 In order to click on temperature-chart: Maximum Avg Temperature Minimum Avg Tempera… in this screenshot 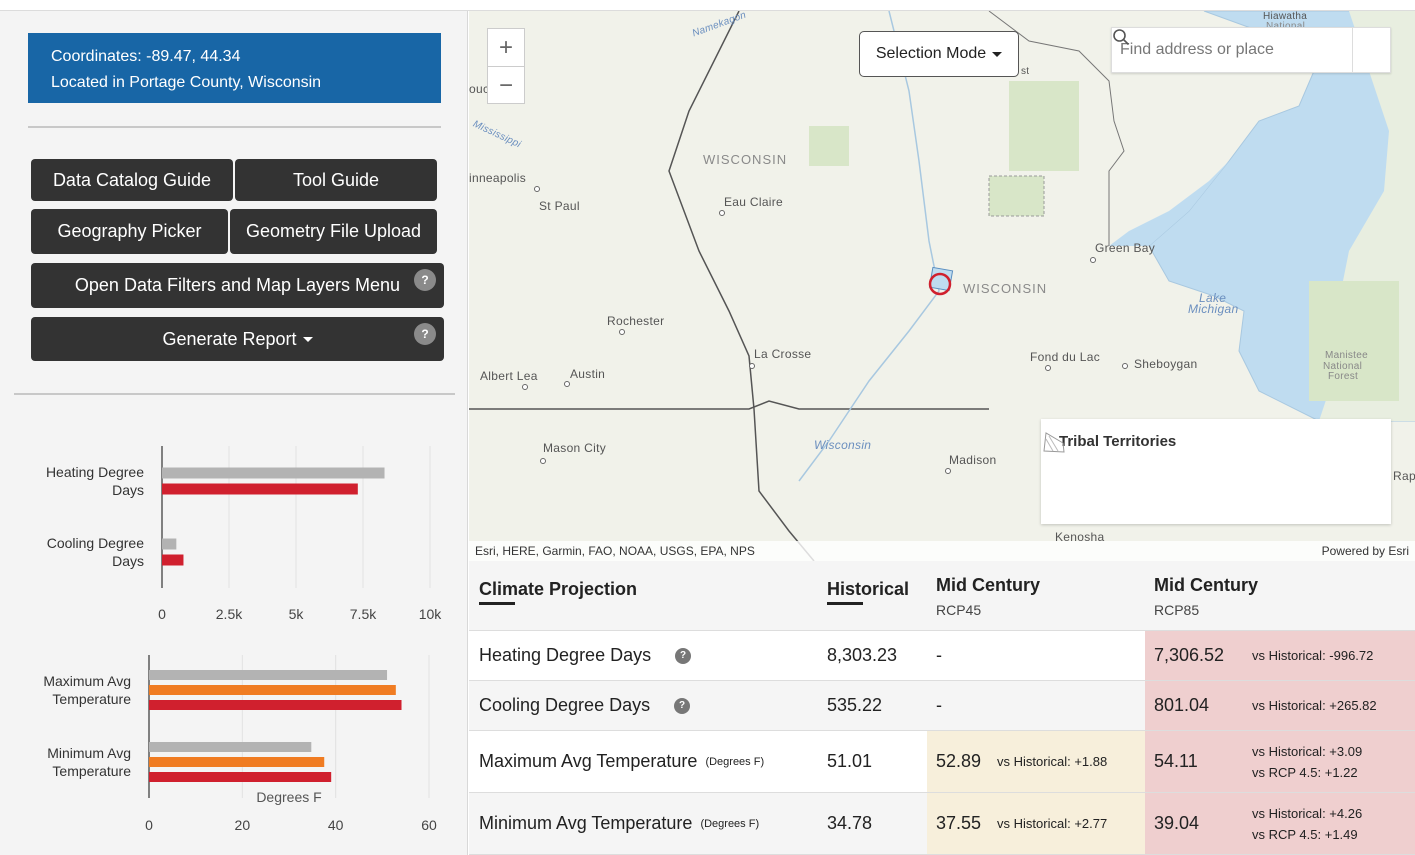, I will do `click(240, 744)`.